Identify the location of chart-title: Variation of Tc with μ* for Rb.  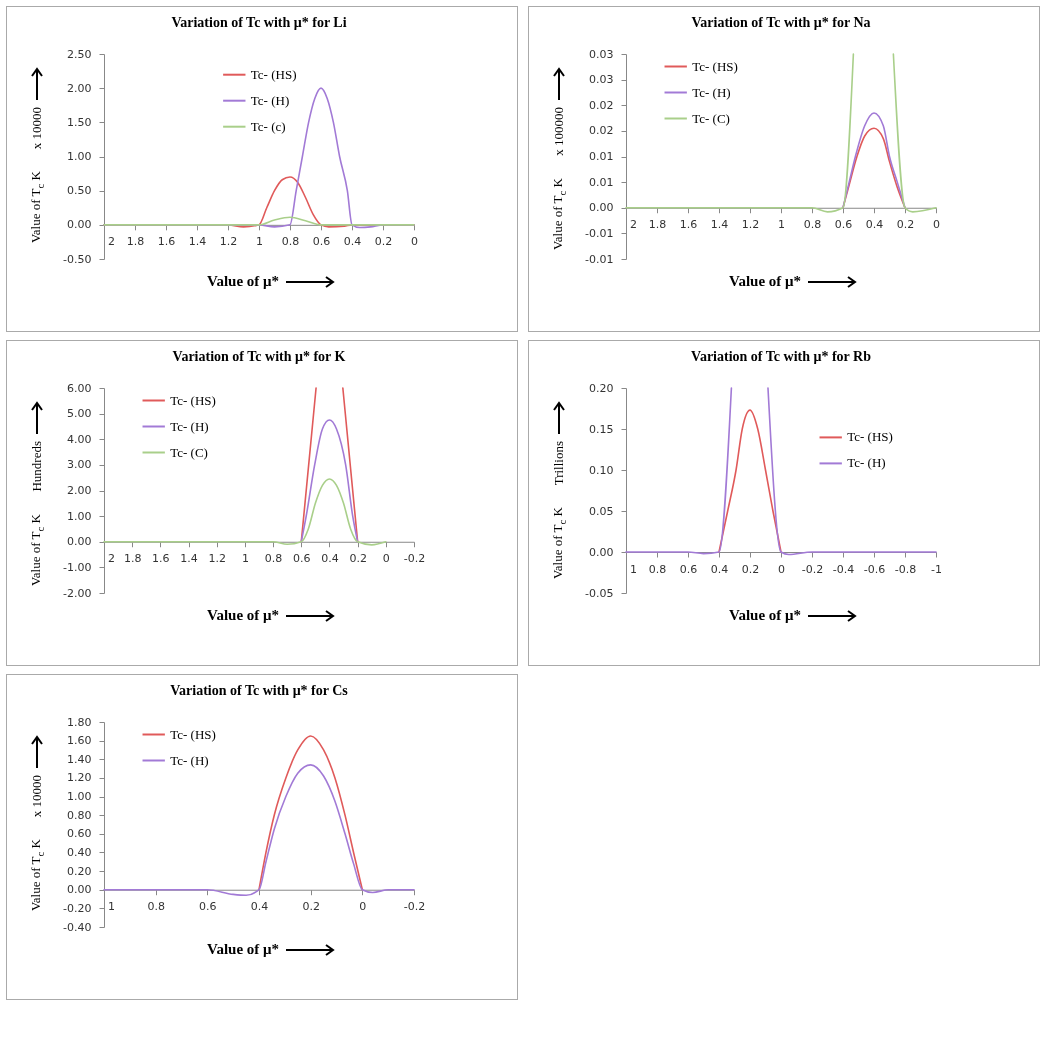
(781, 356).